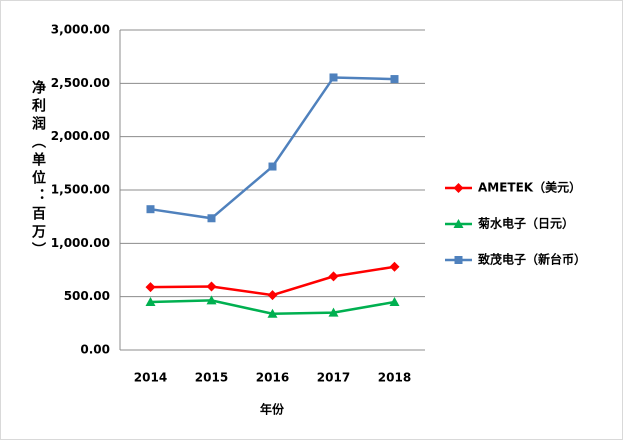 The width and height of the screenshot is (623, 440). Describe the element at coordinates (80, 243) in the screenshot. I see `y-tick-label: 1,000.00` at that location.